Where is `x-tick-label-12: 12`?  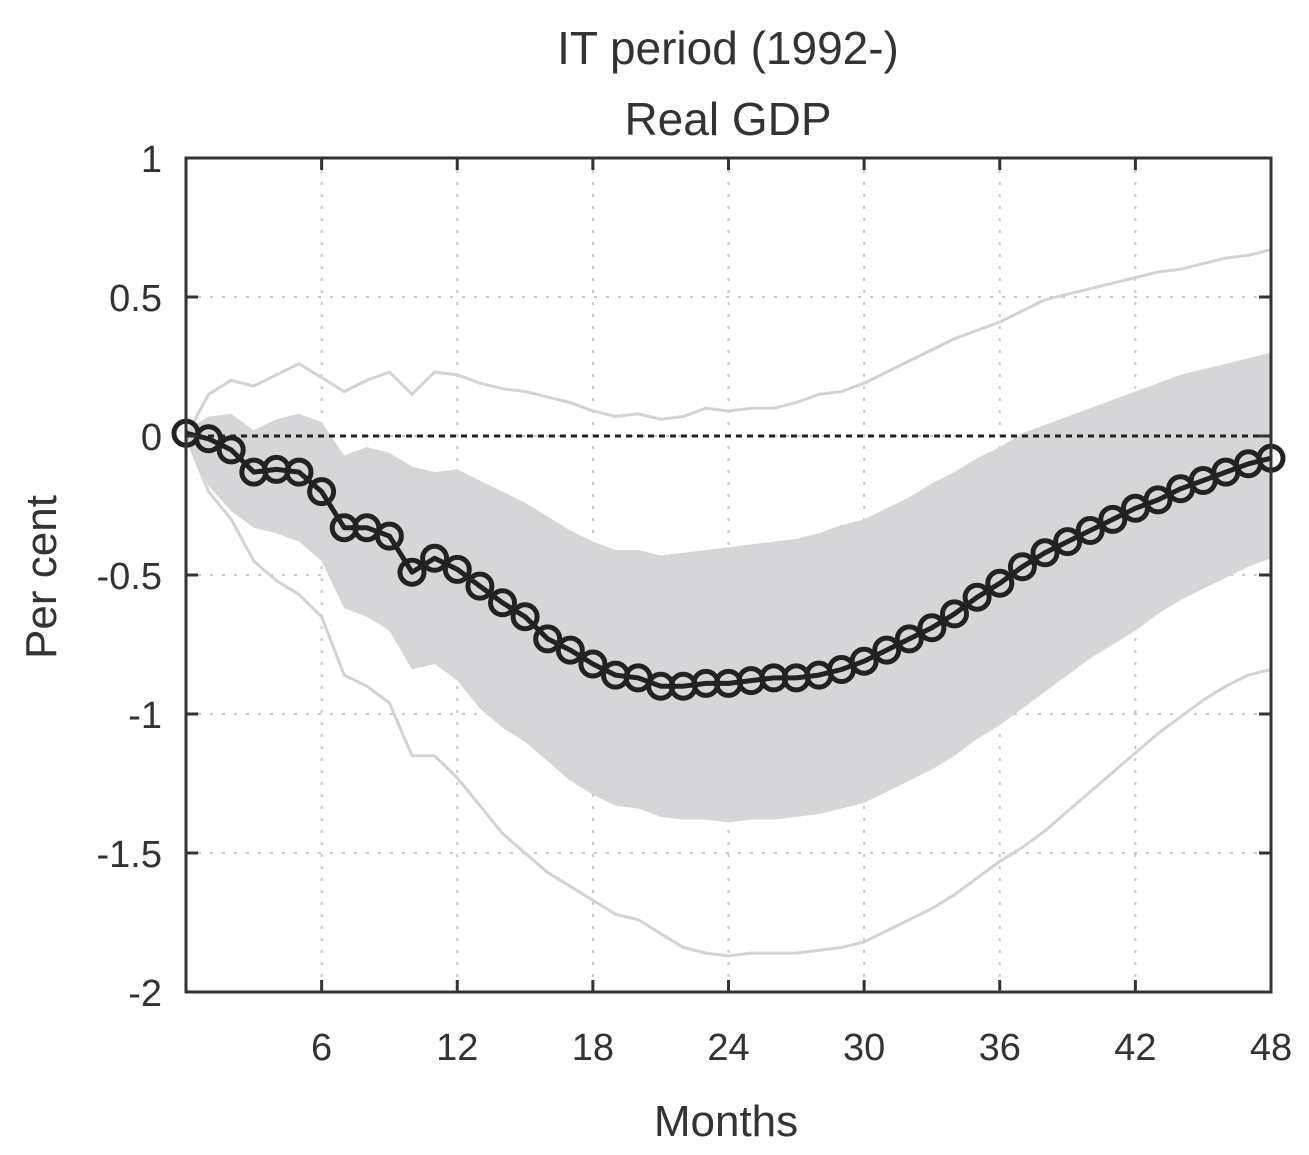
x-tick-label-12: 12 is located at coordinates (457, 1048).